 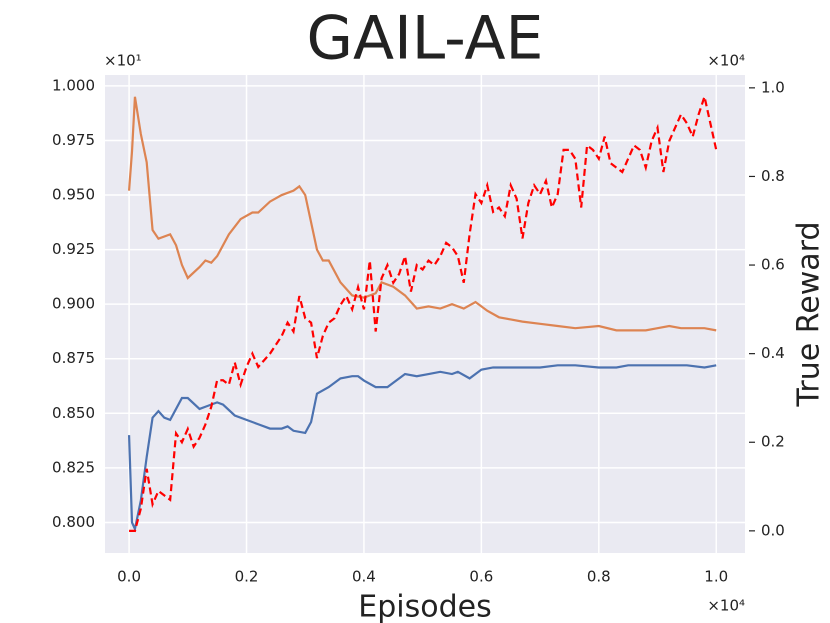 I want to click on x-tick-label: 1.0, so click(x=716, y=577).